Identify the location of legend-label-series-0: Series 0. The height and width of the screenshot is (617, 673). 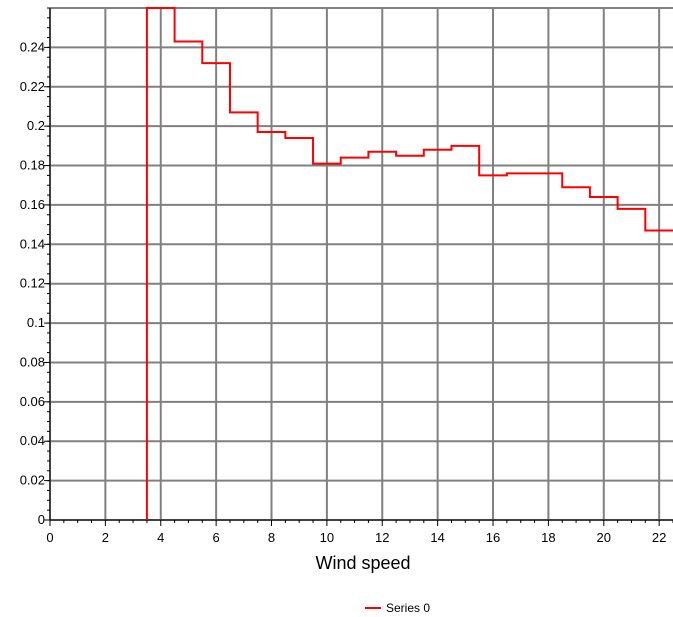
(408, 608).